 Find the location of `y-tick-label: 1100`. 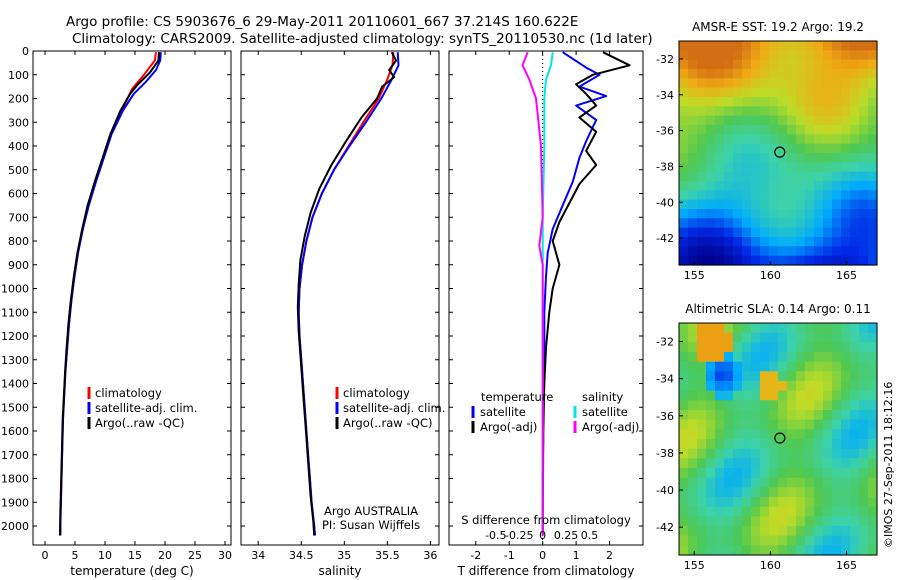

y-tick-label: 1100 is located at coordinates (15, 312).